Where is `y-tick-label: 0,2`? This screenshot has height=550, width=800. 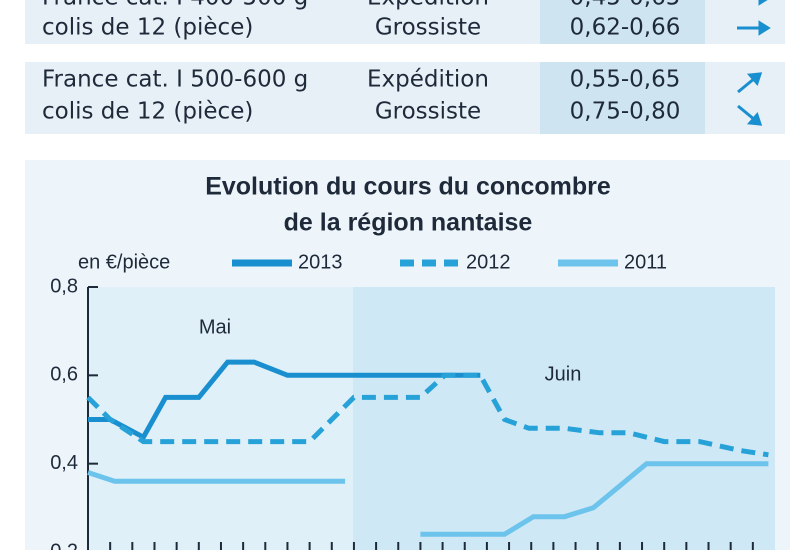 y-tick-label: 0,2 is located at coordinates (64, 545).